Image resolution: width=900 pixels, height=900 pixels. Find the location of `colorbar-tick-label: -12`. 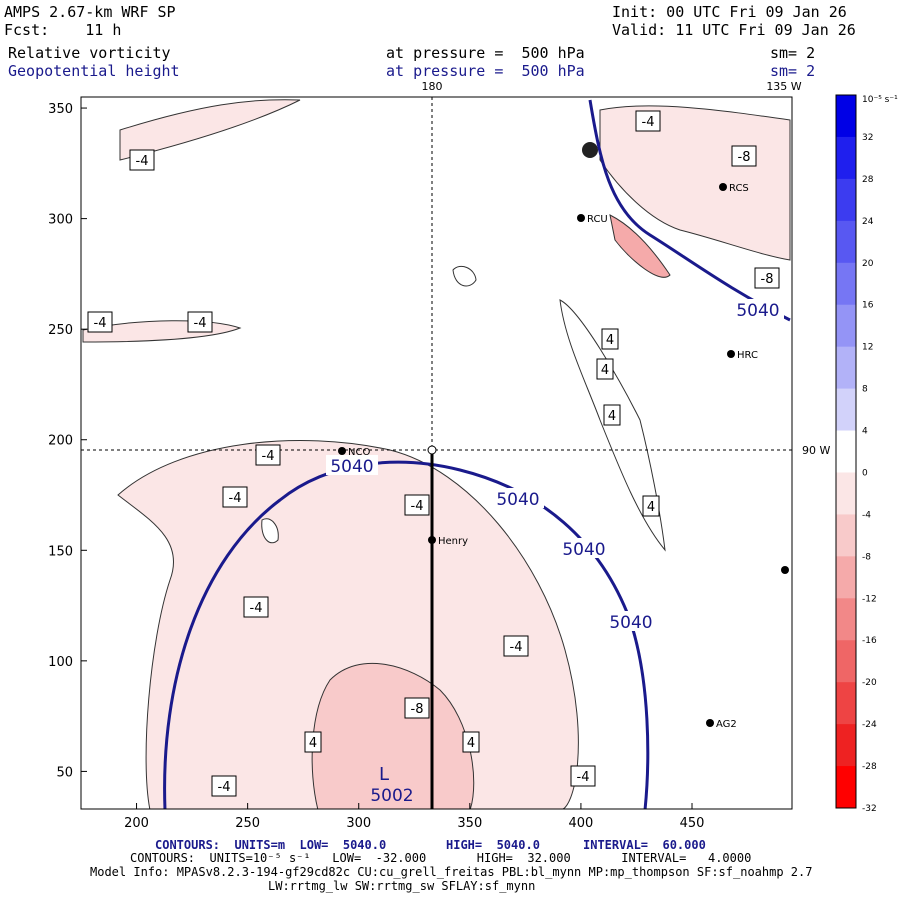

colorbar-tick-label: -12 is located at coordinates (869, 599).